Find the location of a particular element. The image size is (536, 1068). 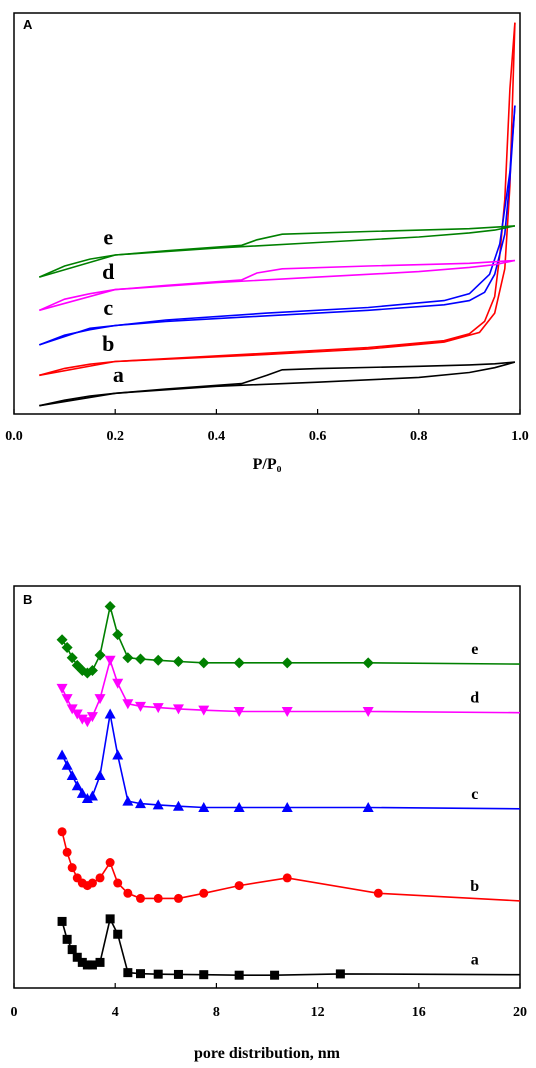

x-tick-label: 0.0 is located at coordinates (14, 436).